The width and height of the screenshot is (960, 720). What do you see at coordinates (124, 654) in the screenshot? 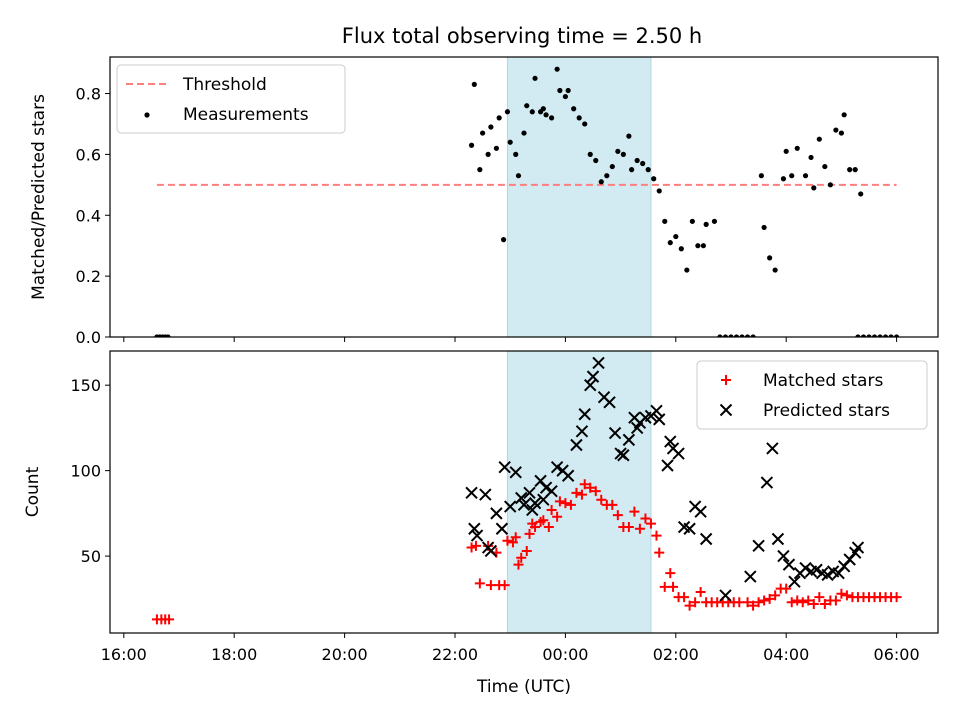
I see `x-tick-label: 16:00` at bounding box center [124, 654].